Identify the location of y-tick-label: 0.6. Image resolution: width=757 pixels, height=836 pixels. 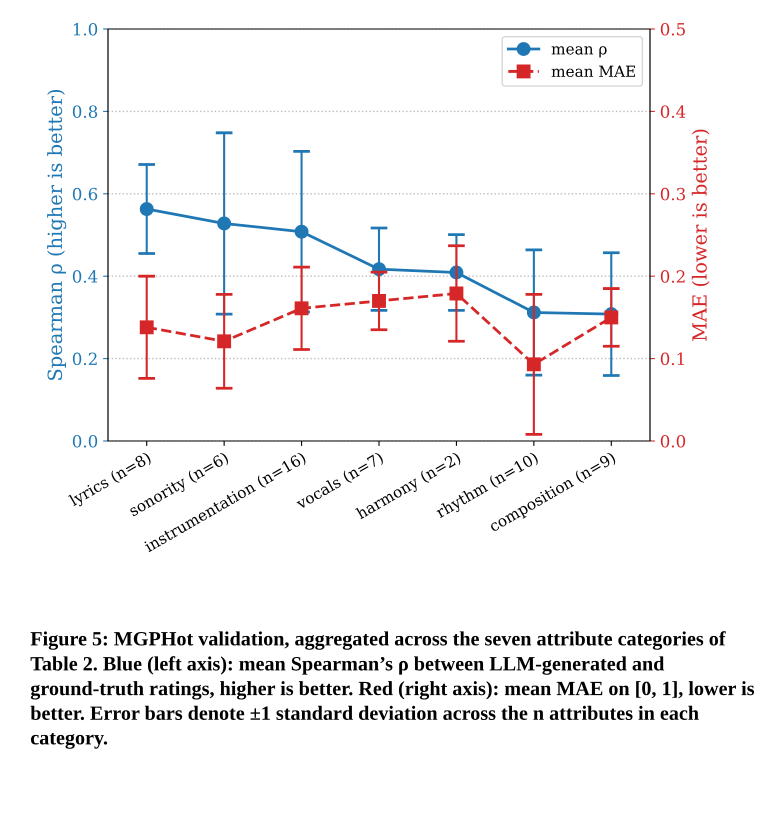
(85, 194).